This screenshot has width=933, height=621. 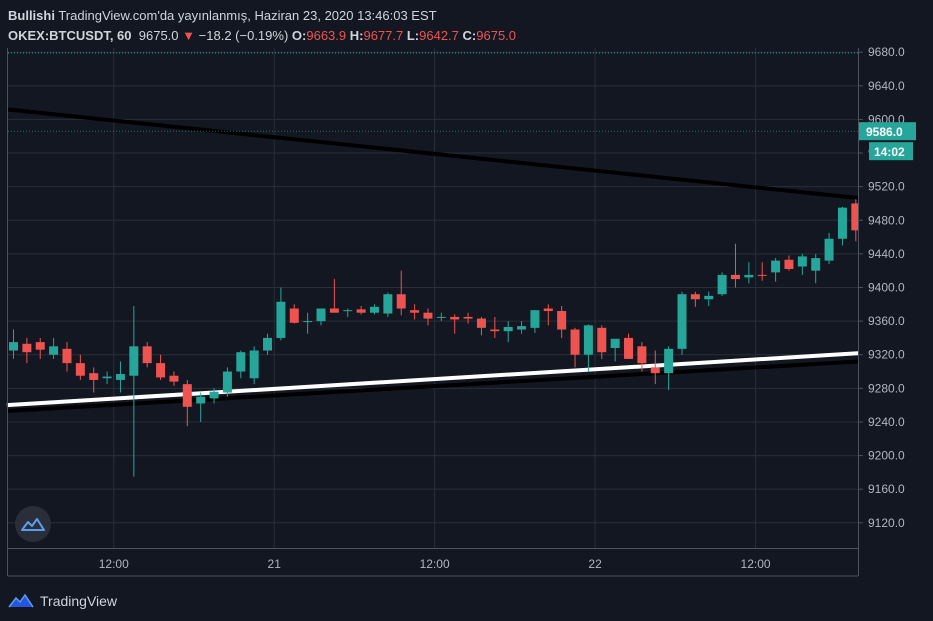 What do you see at coordinates (886, 321) in the screenshot?
I see `y-tick-label: 9360.0` at bounding box center [886, 321].